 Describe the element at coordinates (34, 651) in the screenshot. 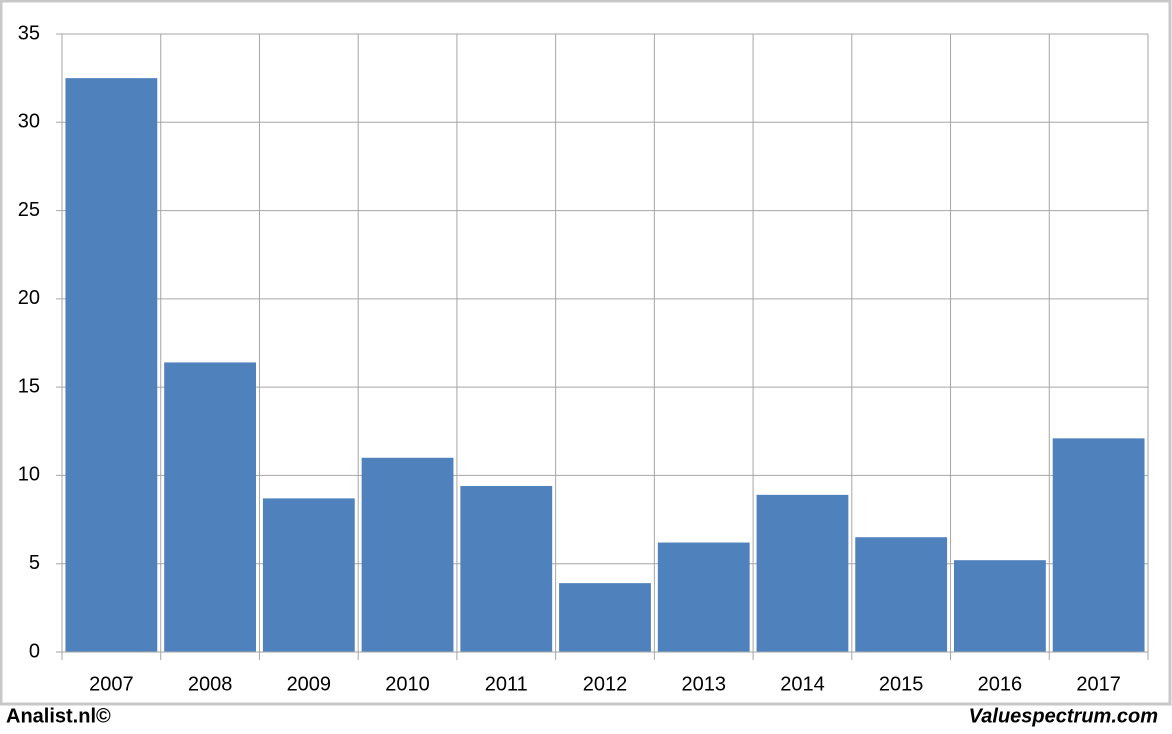

I see `y-tick-label: 0` at that location.